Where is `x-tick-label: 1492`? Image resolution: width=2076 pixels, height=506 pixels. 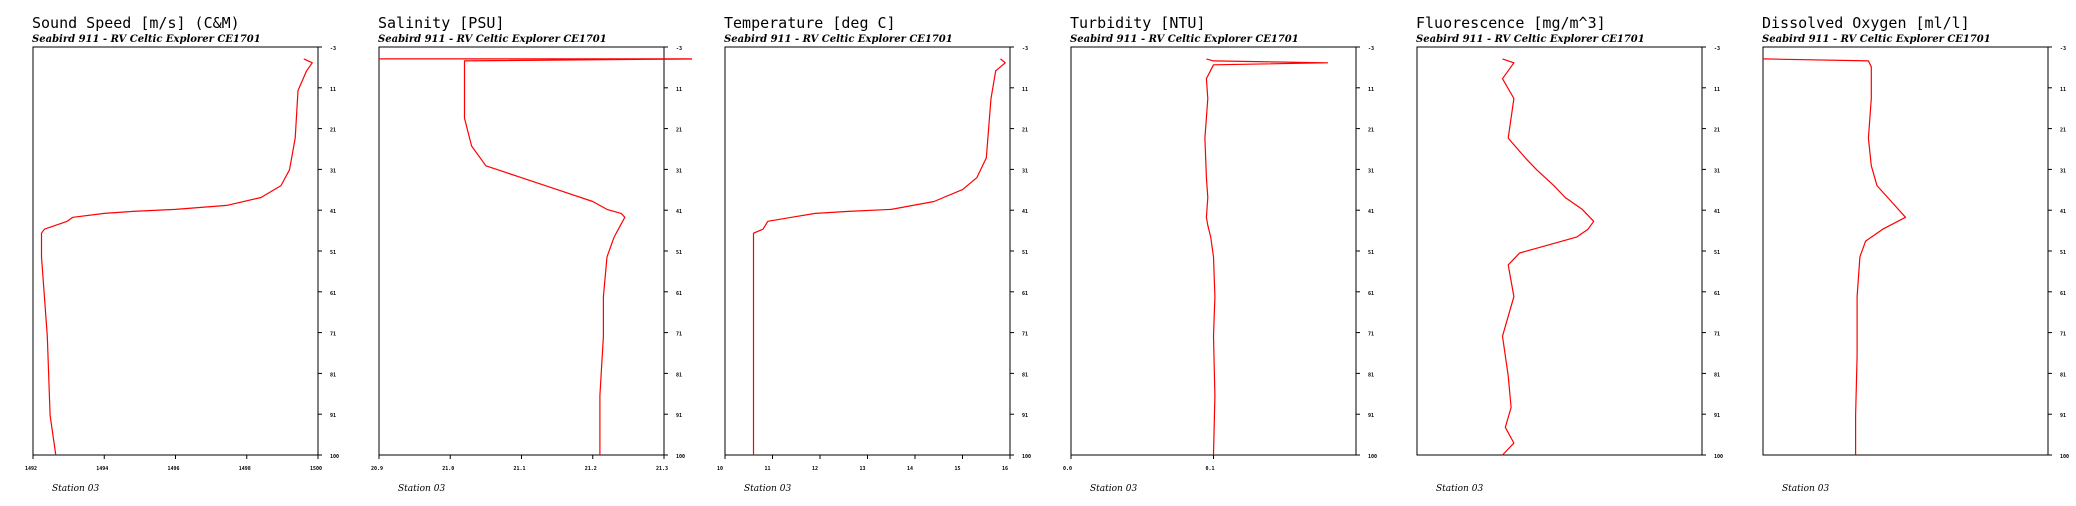
x-tick-label: 1492 is located at coordinates (31, 469).